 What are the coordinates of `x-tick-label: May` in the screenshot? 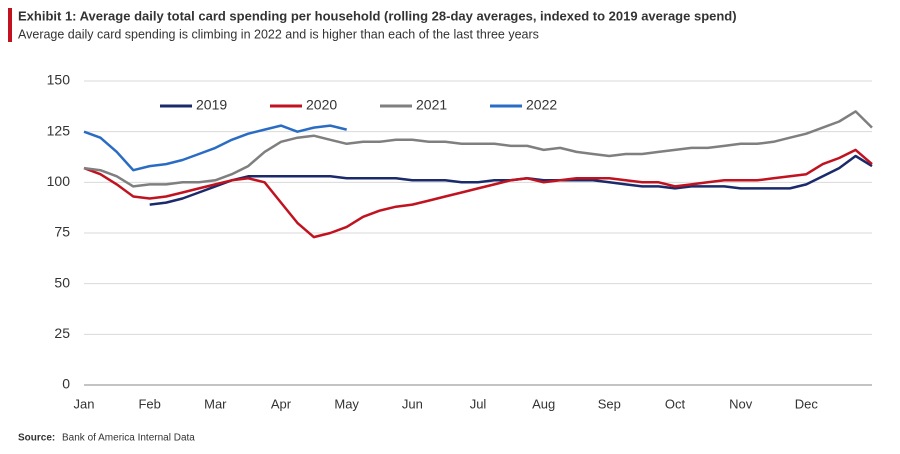 It's located at (346, 403).